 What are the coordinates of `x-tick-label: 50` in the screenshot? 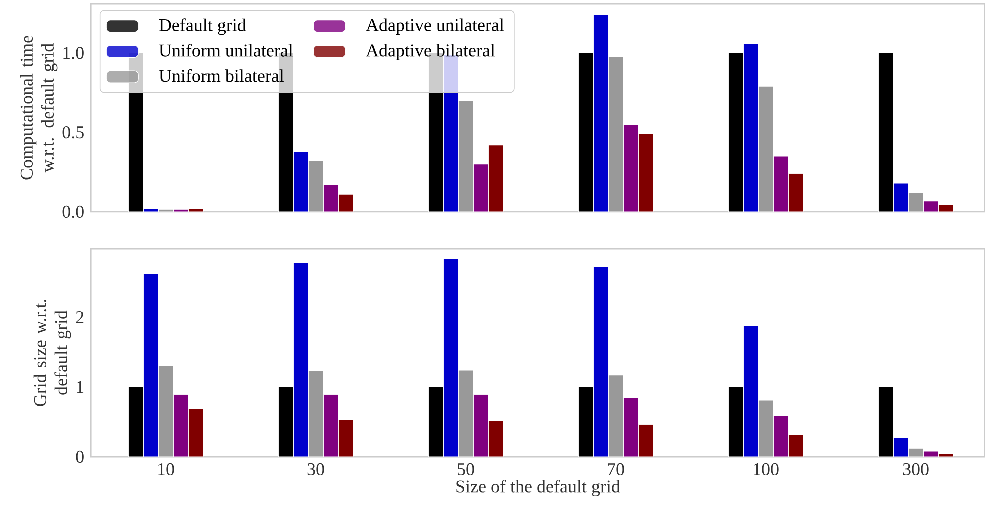 It's located at (466, 469).